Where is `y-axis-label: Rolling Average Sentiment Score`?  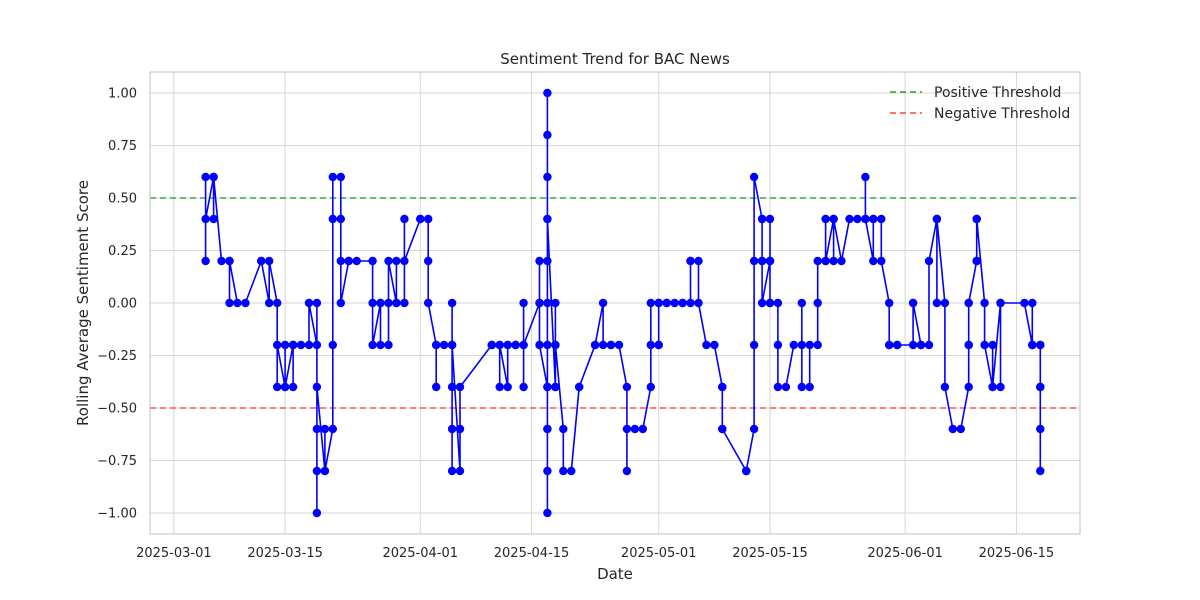 y-axis-label: Rolling Average Sentiment Score is located at coordinates (83, 303).